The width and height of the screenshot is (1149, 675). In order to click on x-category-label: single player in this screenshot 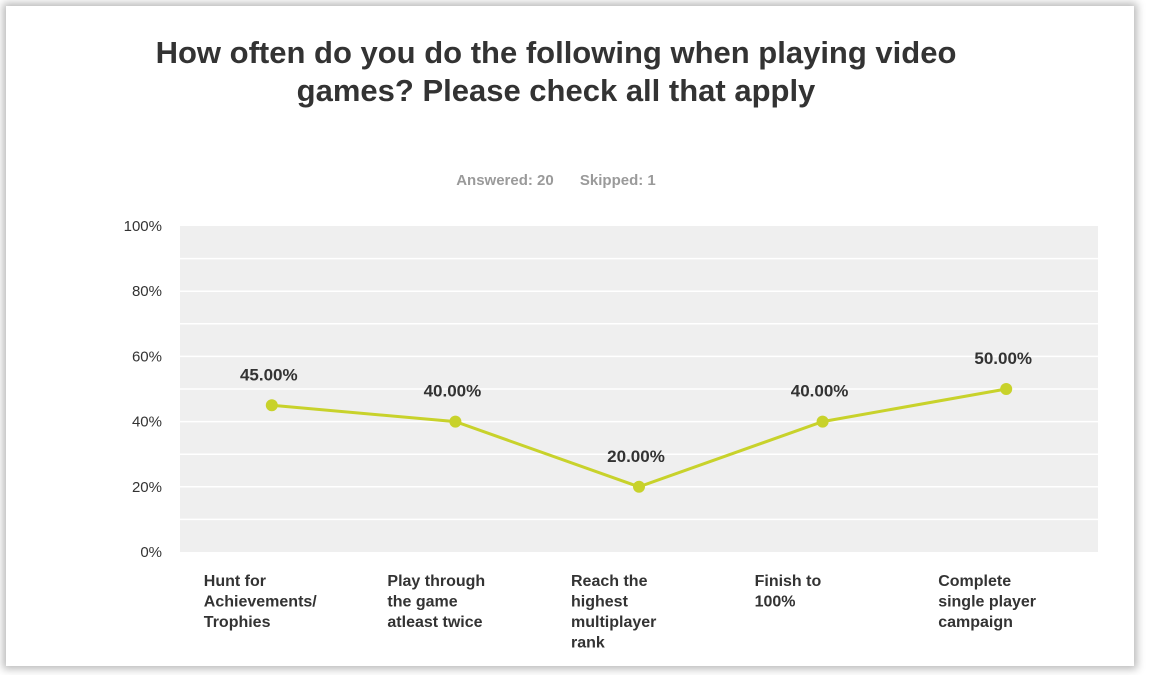, I will do `click(987, 602)`.